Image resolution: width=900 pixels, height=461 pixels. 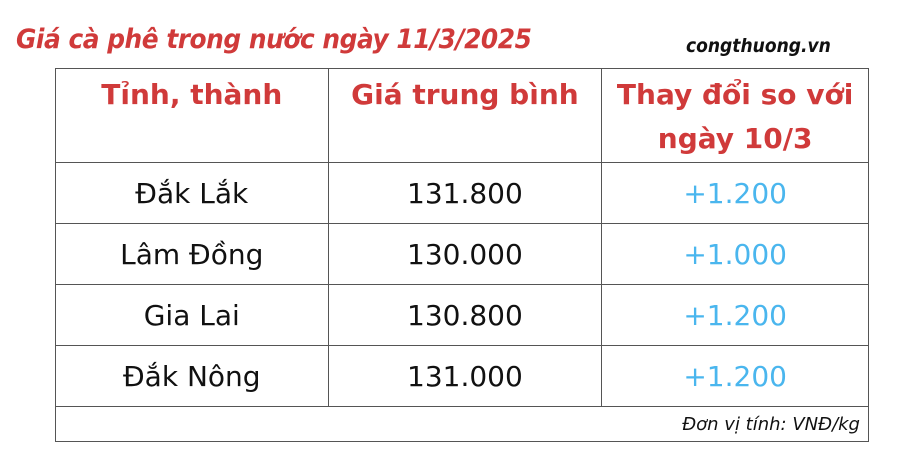 I want to click on source-label: congthuong.vn, so click(x=758, y=46).